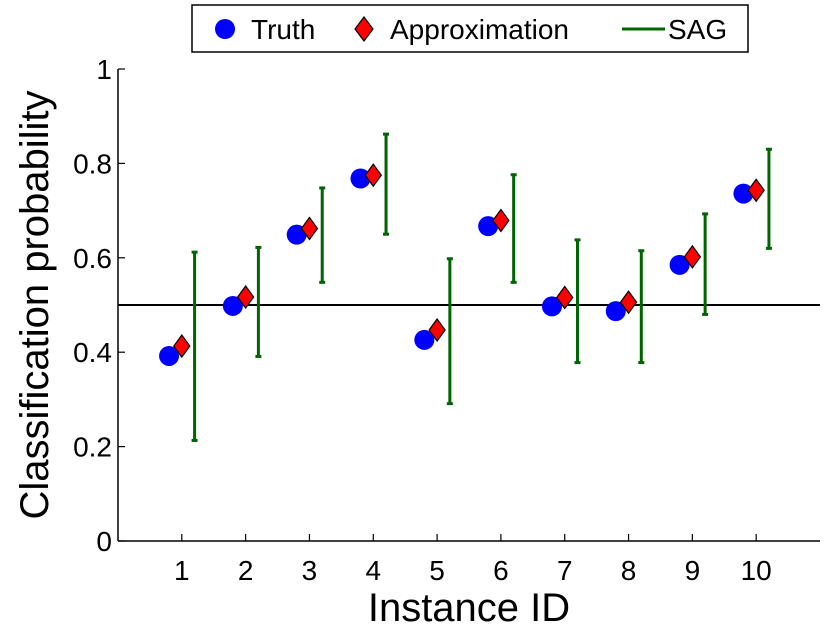  Describe the element at coordinates (283, 29) in the screenshot. I see `legend-truth-label: Truth` at that location.